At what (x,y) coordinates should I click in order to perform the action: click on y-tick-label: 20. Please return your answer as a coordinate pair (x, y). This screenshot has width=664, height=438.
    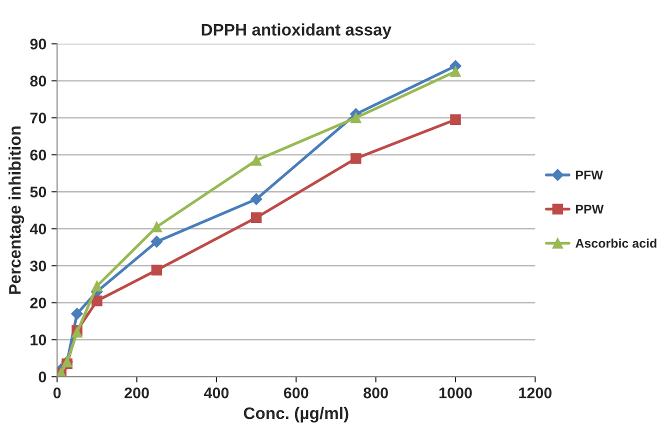
    Looking at the image, I should click on (38, 303).